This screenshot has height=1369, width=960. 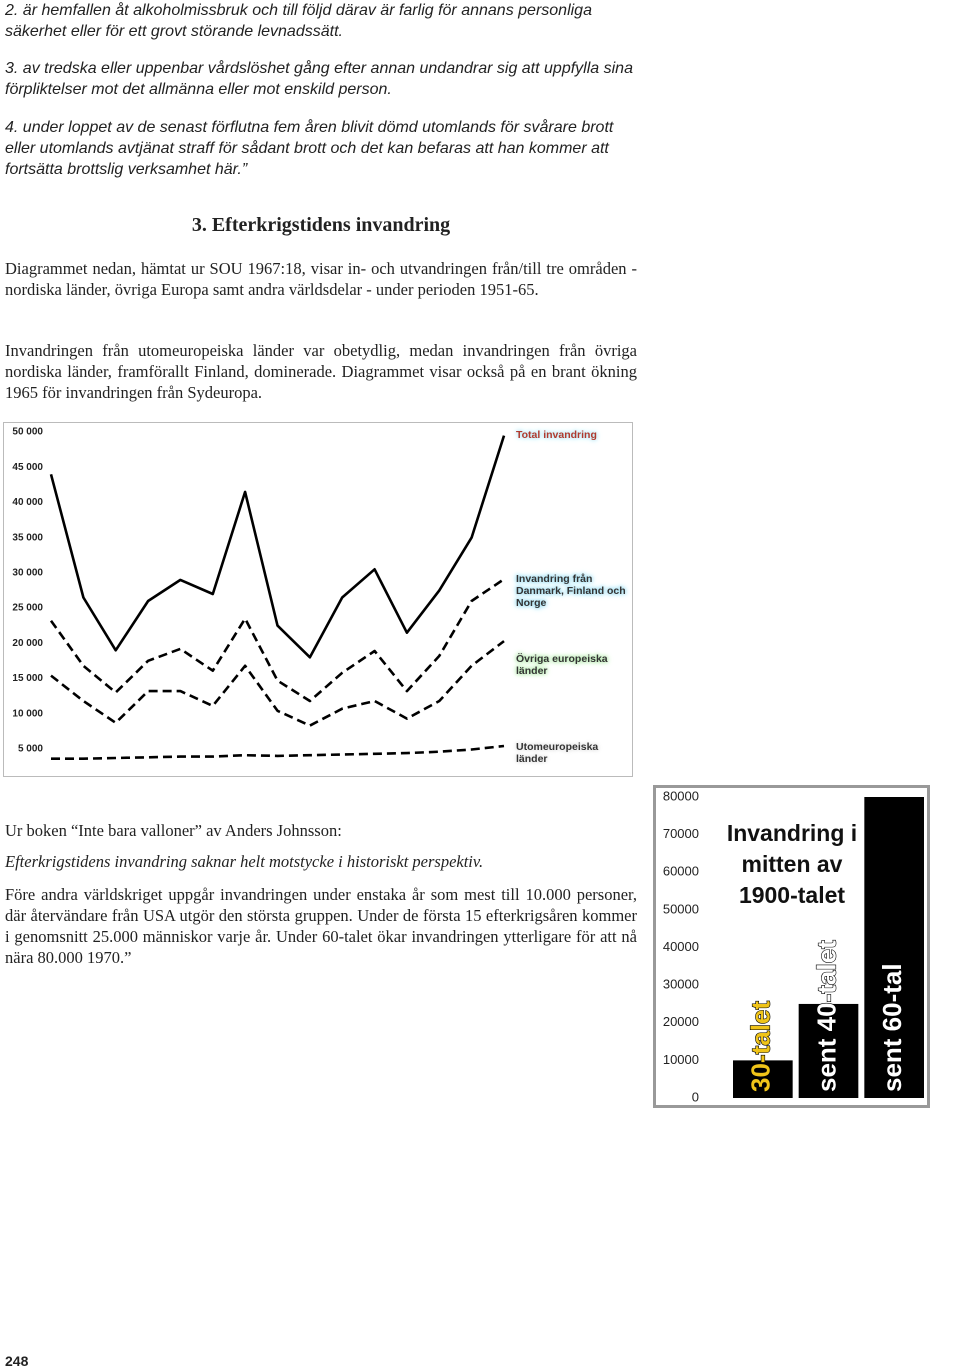 I want to click on legend-label: Total invandring, so click(x=556, y=435).